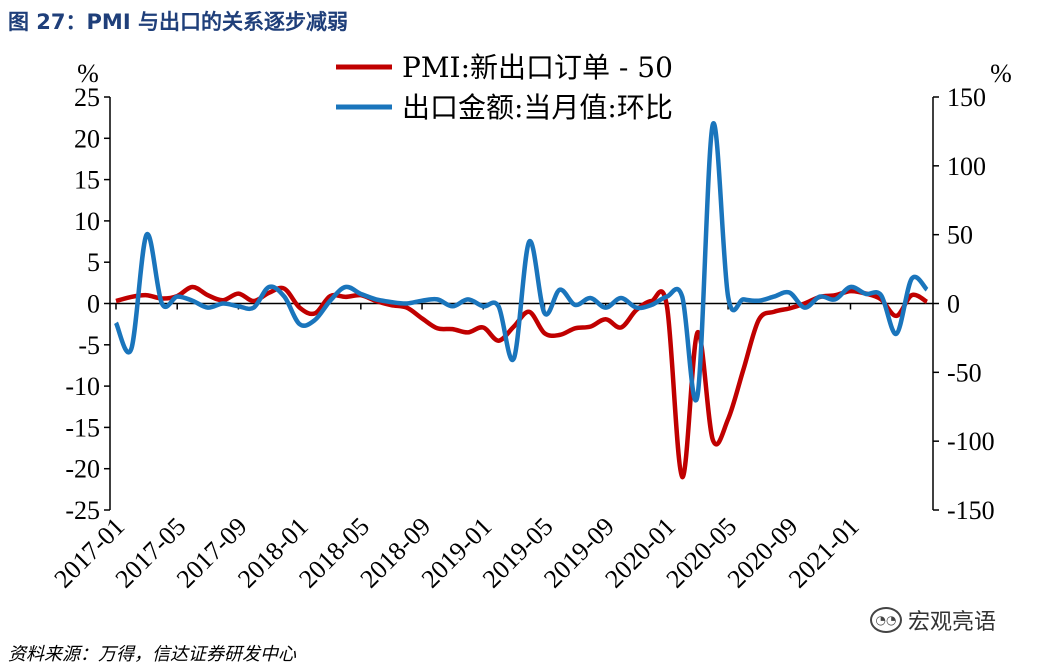 Image resolution: width=1039 pixels, height=667 pixels. Describe the element at coordinates (966, 97) in the screenshot. I see `right-tick-label: 150` at that location.